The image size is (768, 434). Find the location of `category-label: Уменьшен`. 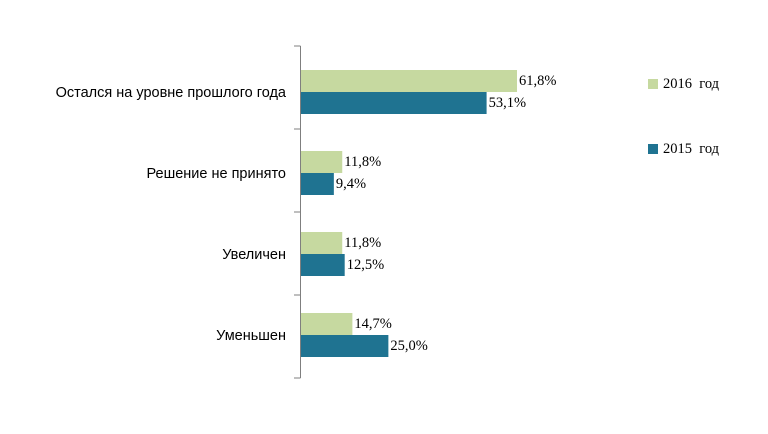

category-label: Уменьшен is located at coordinates (251, 336).